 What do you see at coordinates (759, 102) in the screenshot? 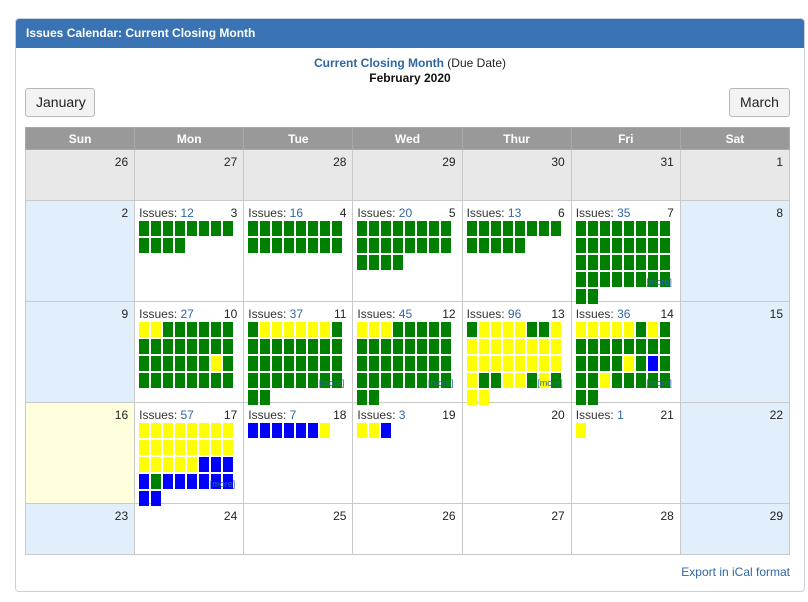
I see `next-month-button: March` at bounding box center [759, 102].